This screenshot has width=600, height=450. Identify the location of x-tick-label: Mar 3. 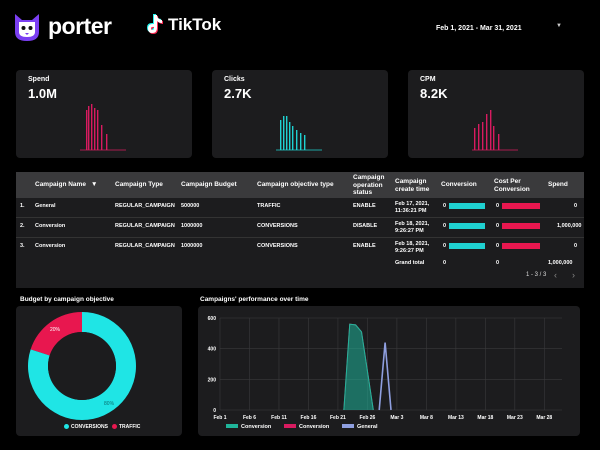
(396, 418).